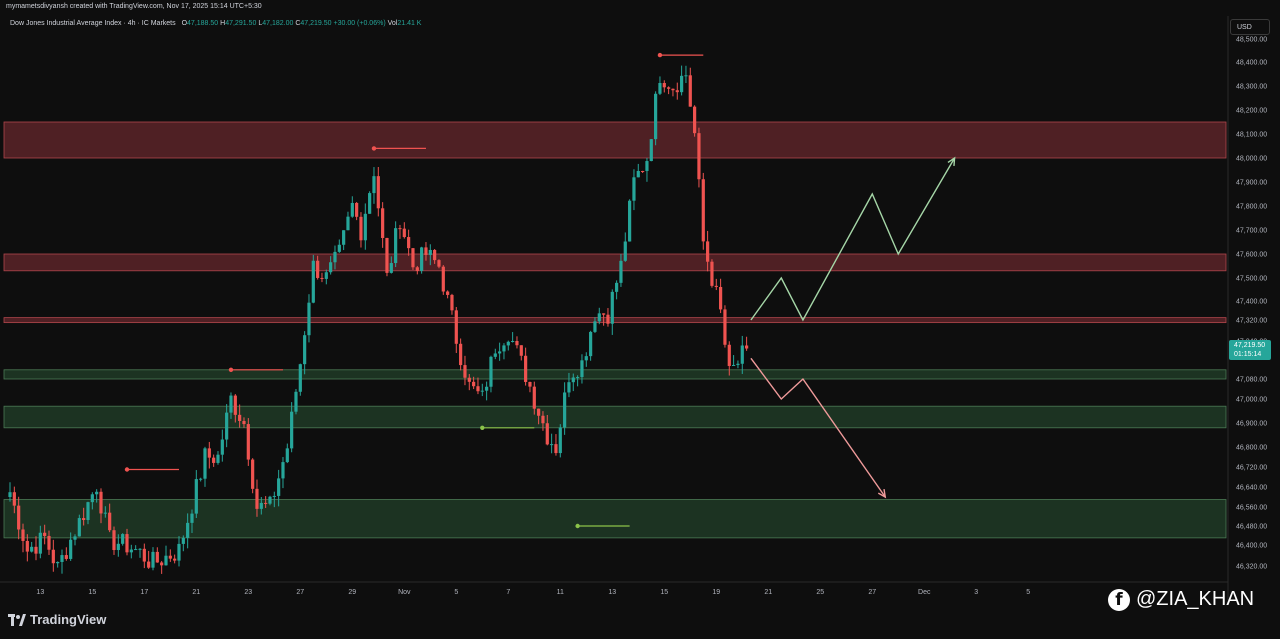 Image resolution: width=1280 pixels, height=639 pixels. What do you see at coordinates (1195, 599) in the screenshot?
I see `watermark-text: @ZIA_KHAN` at bounding box center [1195, 599].